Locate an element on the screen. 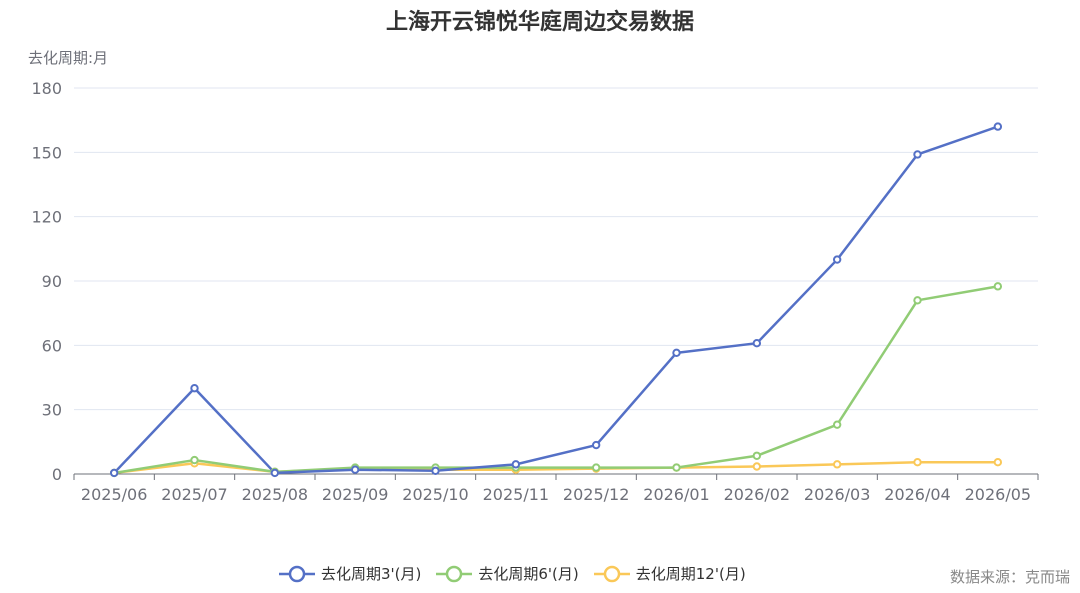 The image size is (1080, 593). y-tick-label: 30 is located at coordinates (52, 410).